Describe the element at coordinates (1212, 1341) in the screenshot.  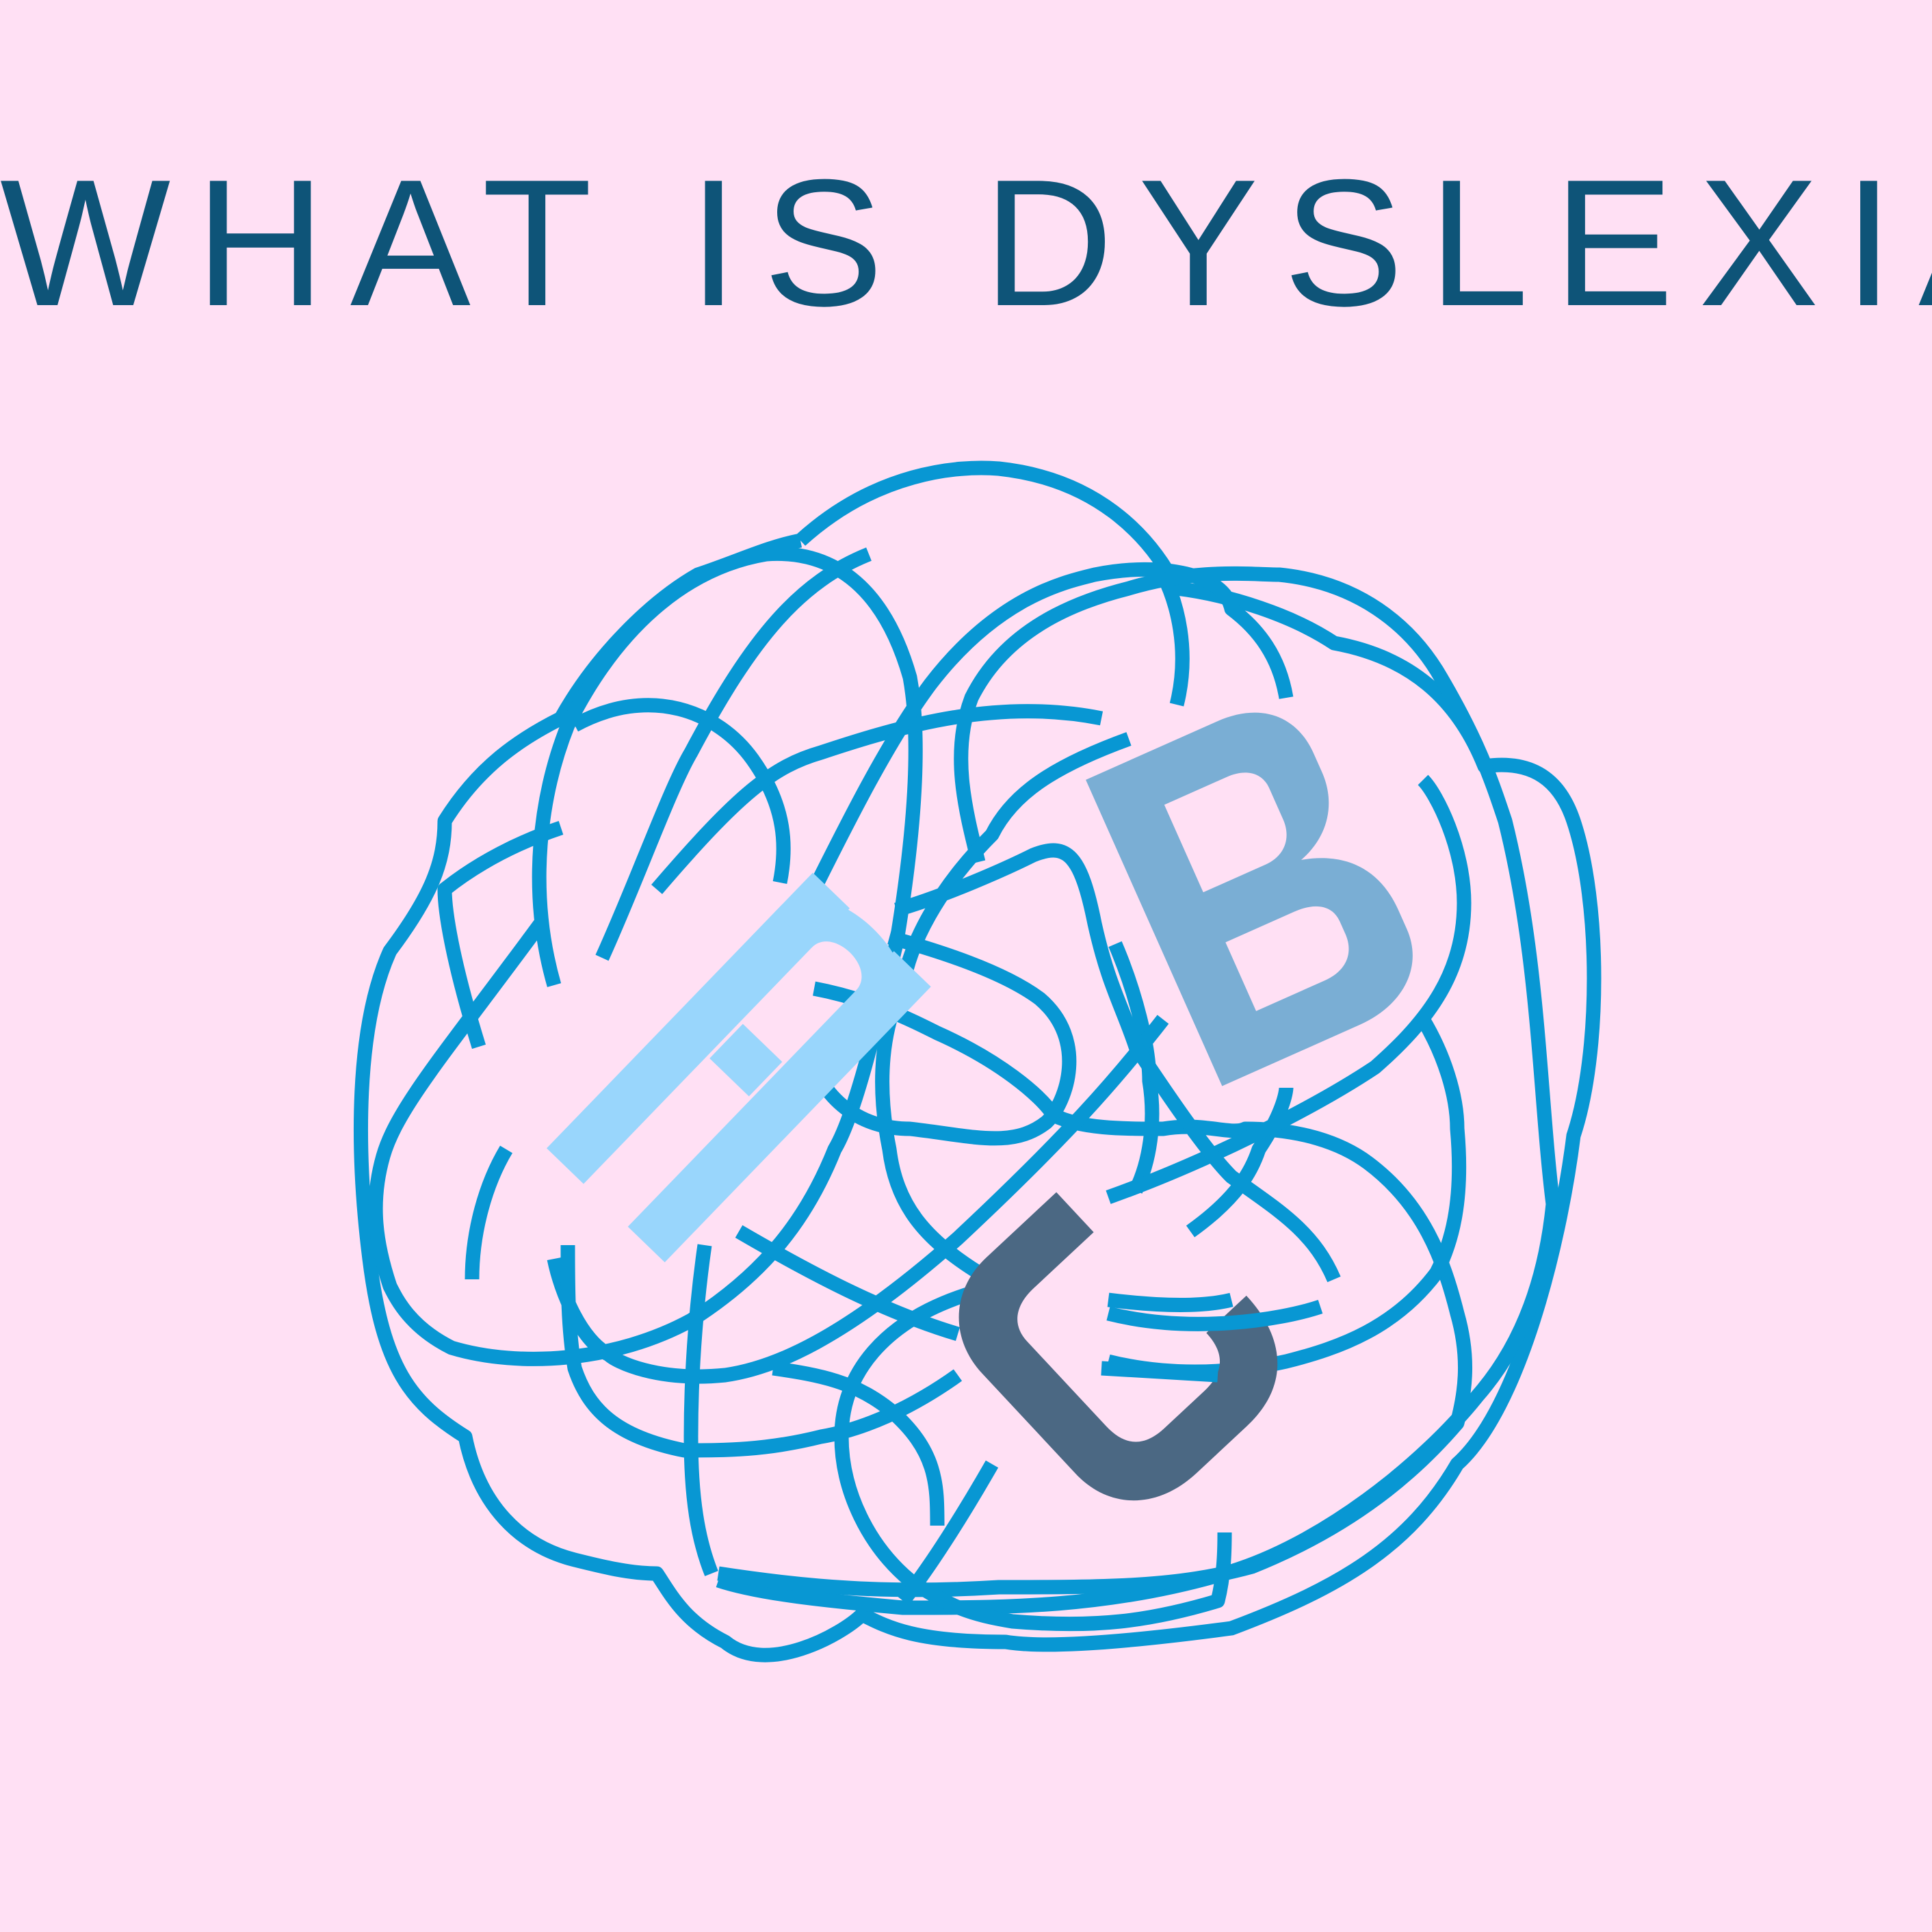
I see `scribble-lines-top` at that location.